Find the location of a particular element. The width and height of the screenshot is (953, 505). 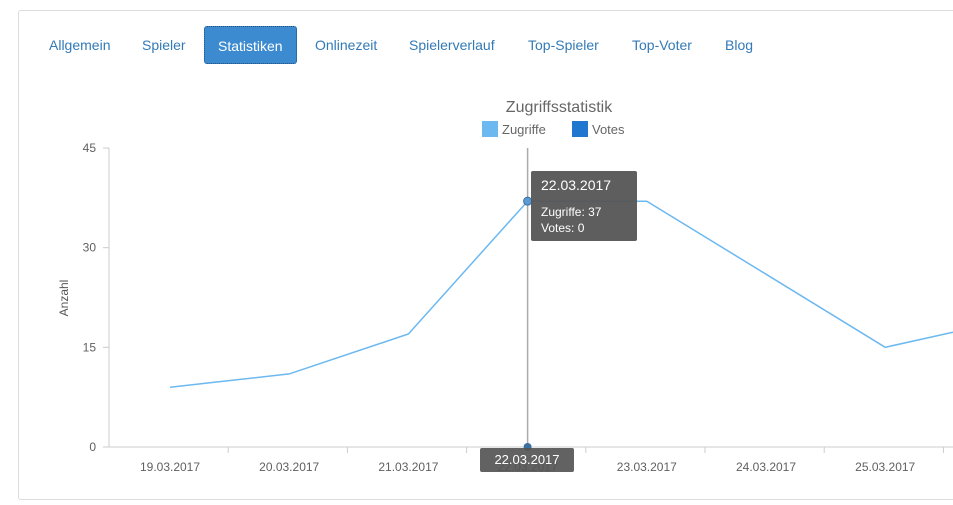

tab-statistiken: Statistiken is located at coordinates (250, 45).